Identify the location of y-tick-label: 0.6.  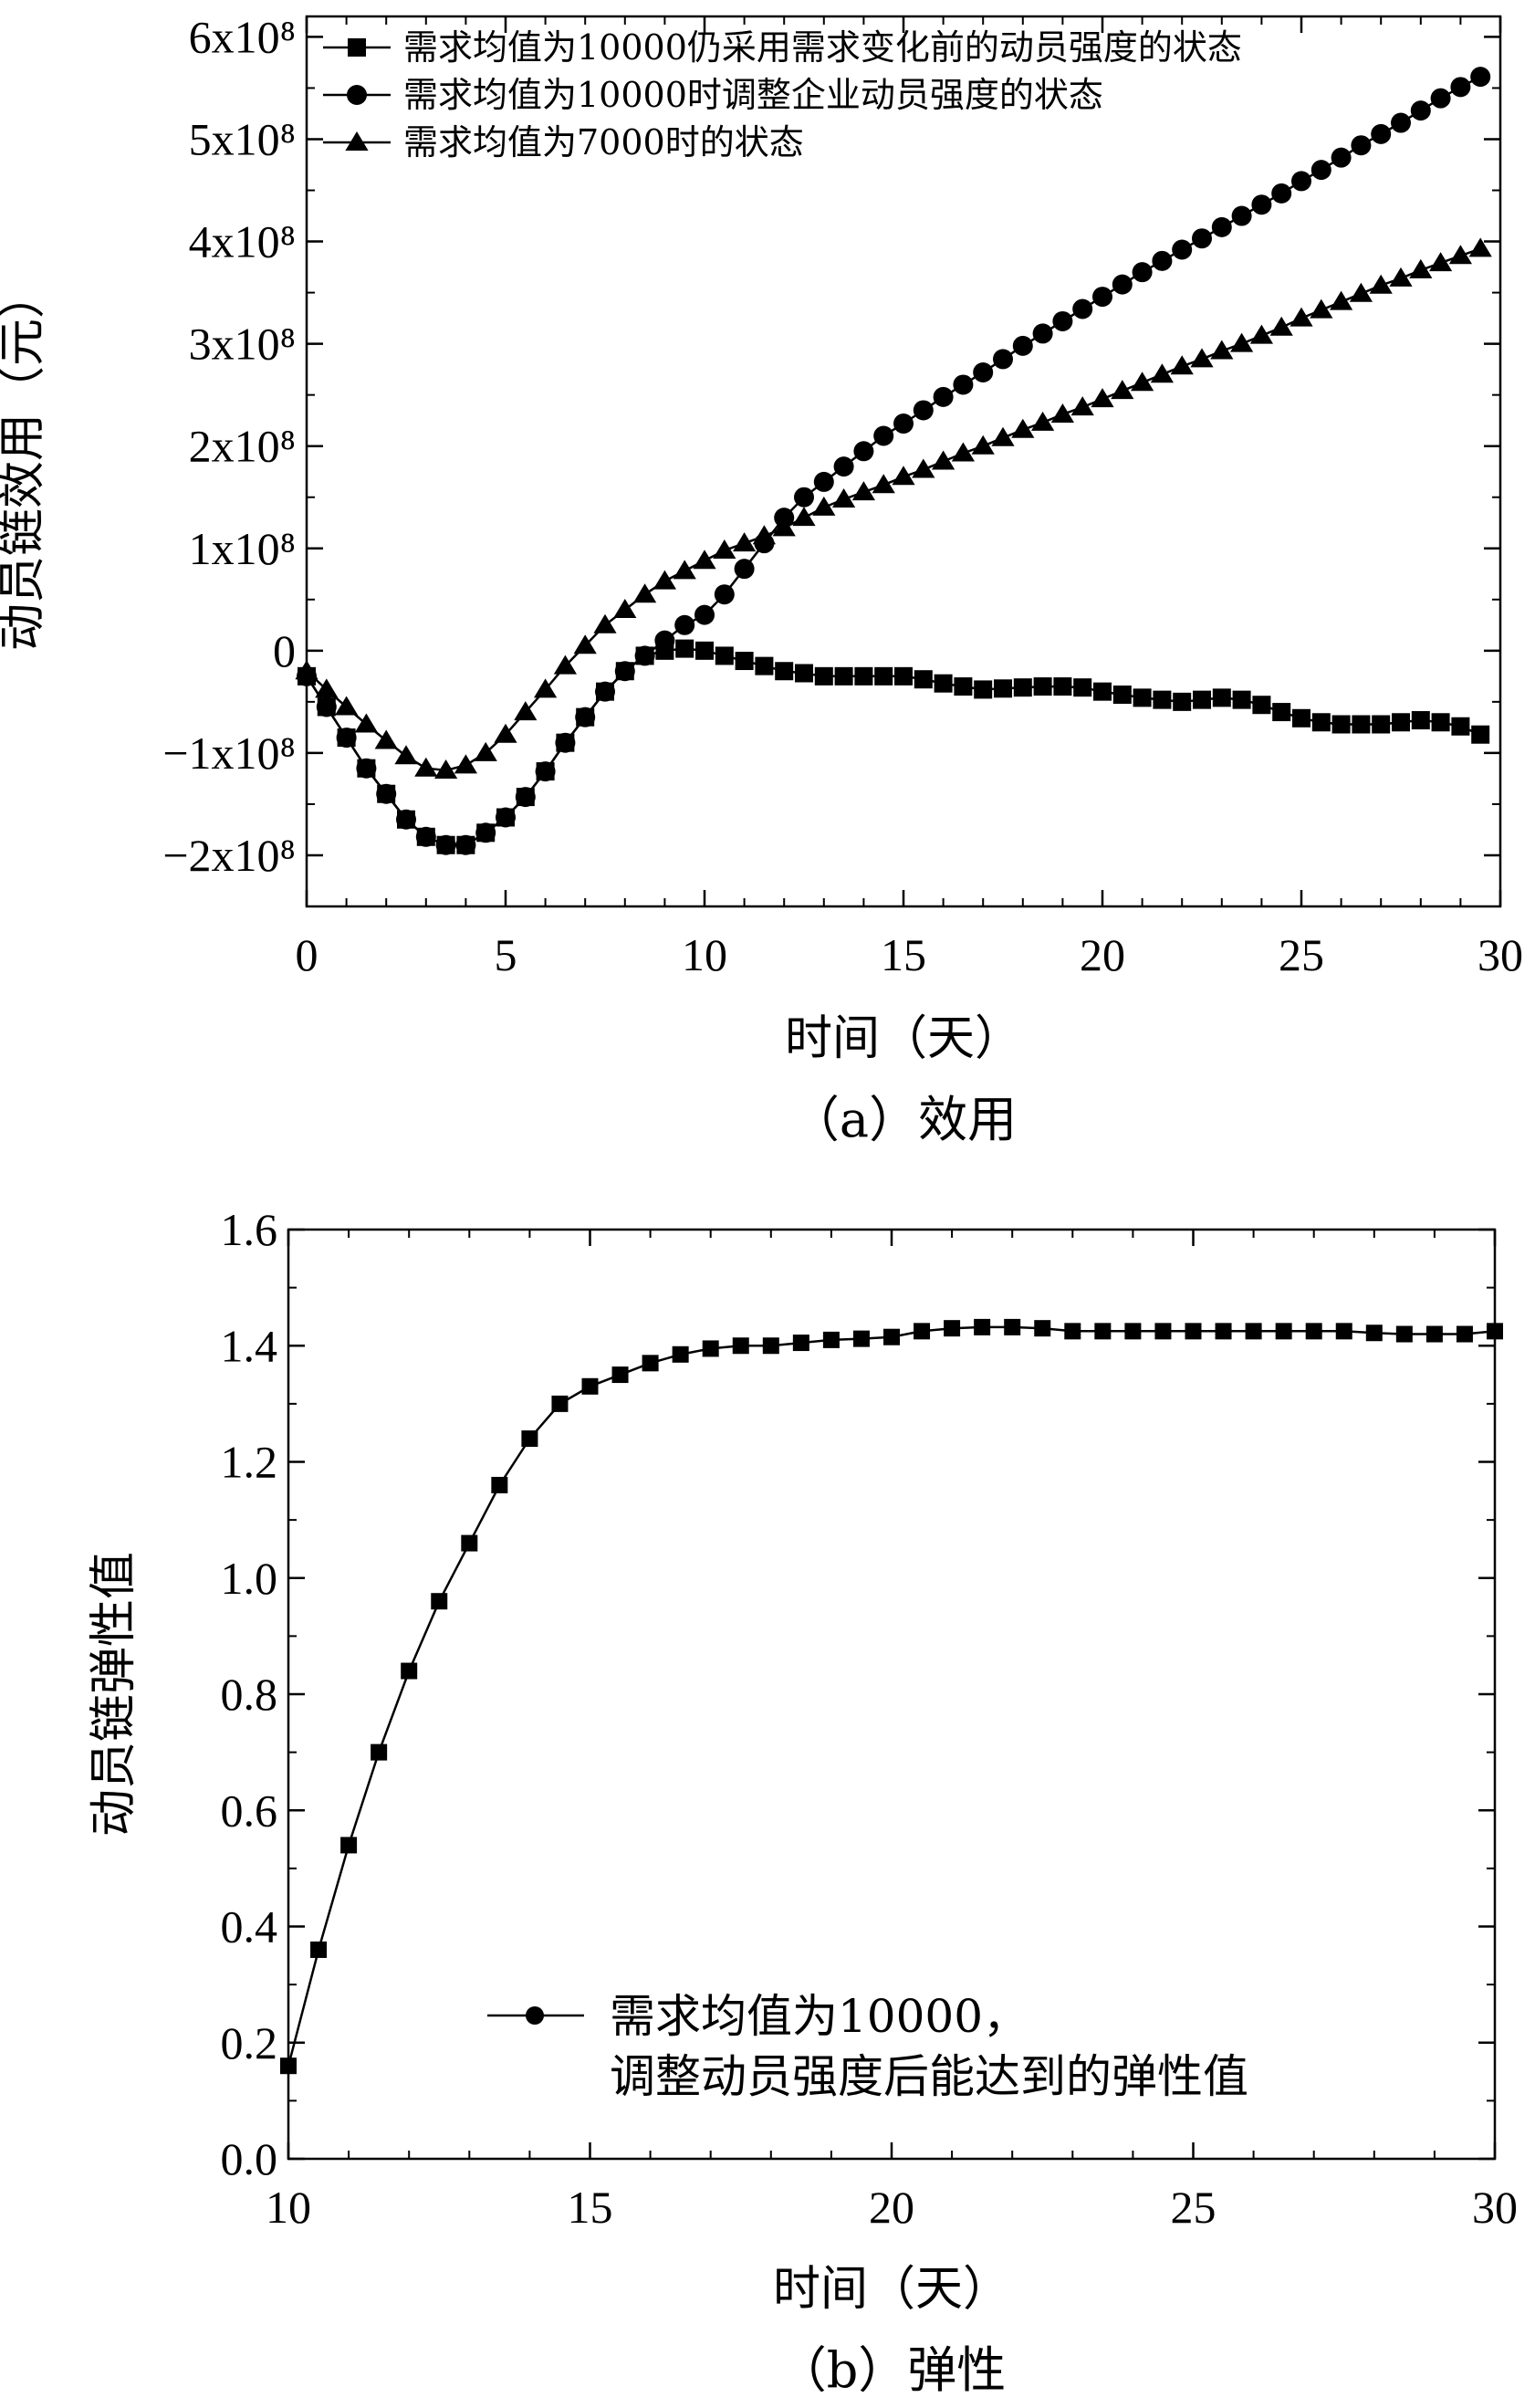
(249, 1811).